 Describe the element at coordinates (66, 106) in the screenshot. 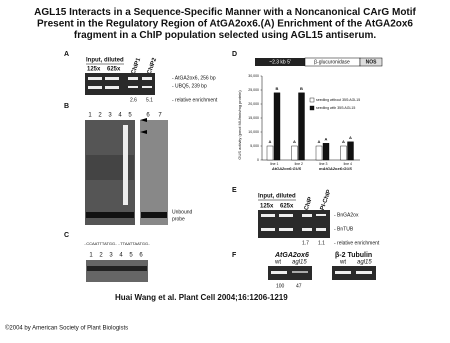

I see `panel-label: B` at that location.